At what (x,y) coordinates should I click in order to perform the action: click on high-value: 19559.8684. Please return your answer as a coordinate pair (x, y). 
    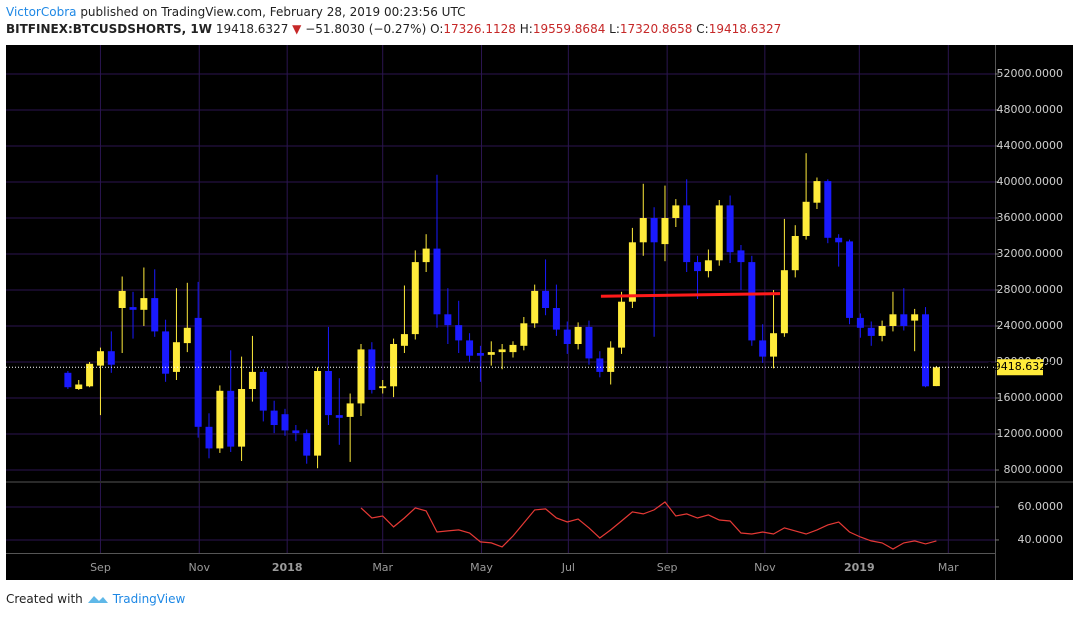
    Looking at the image, I should click on (569, 29).